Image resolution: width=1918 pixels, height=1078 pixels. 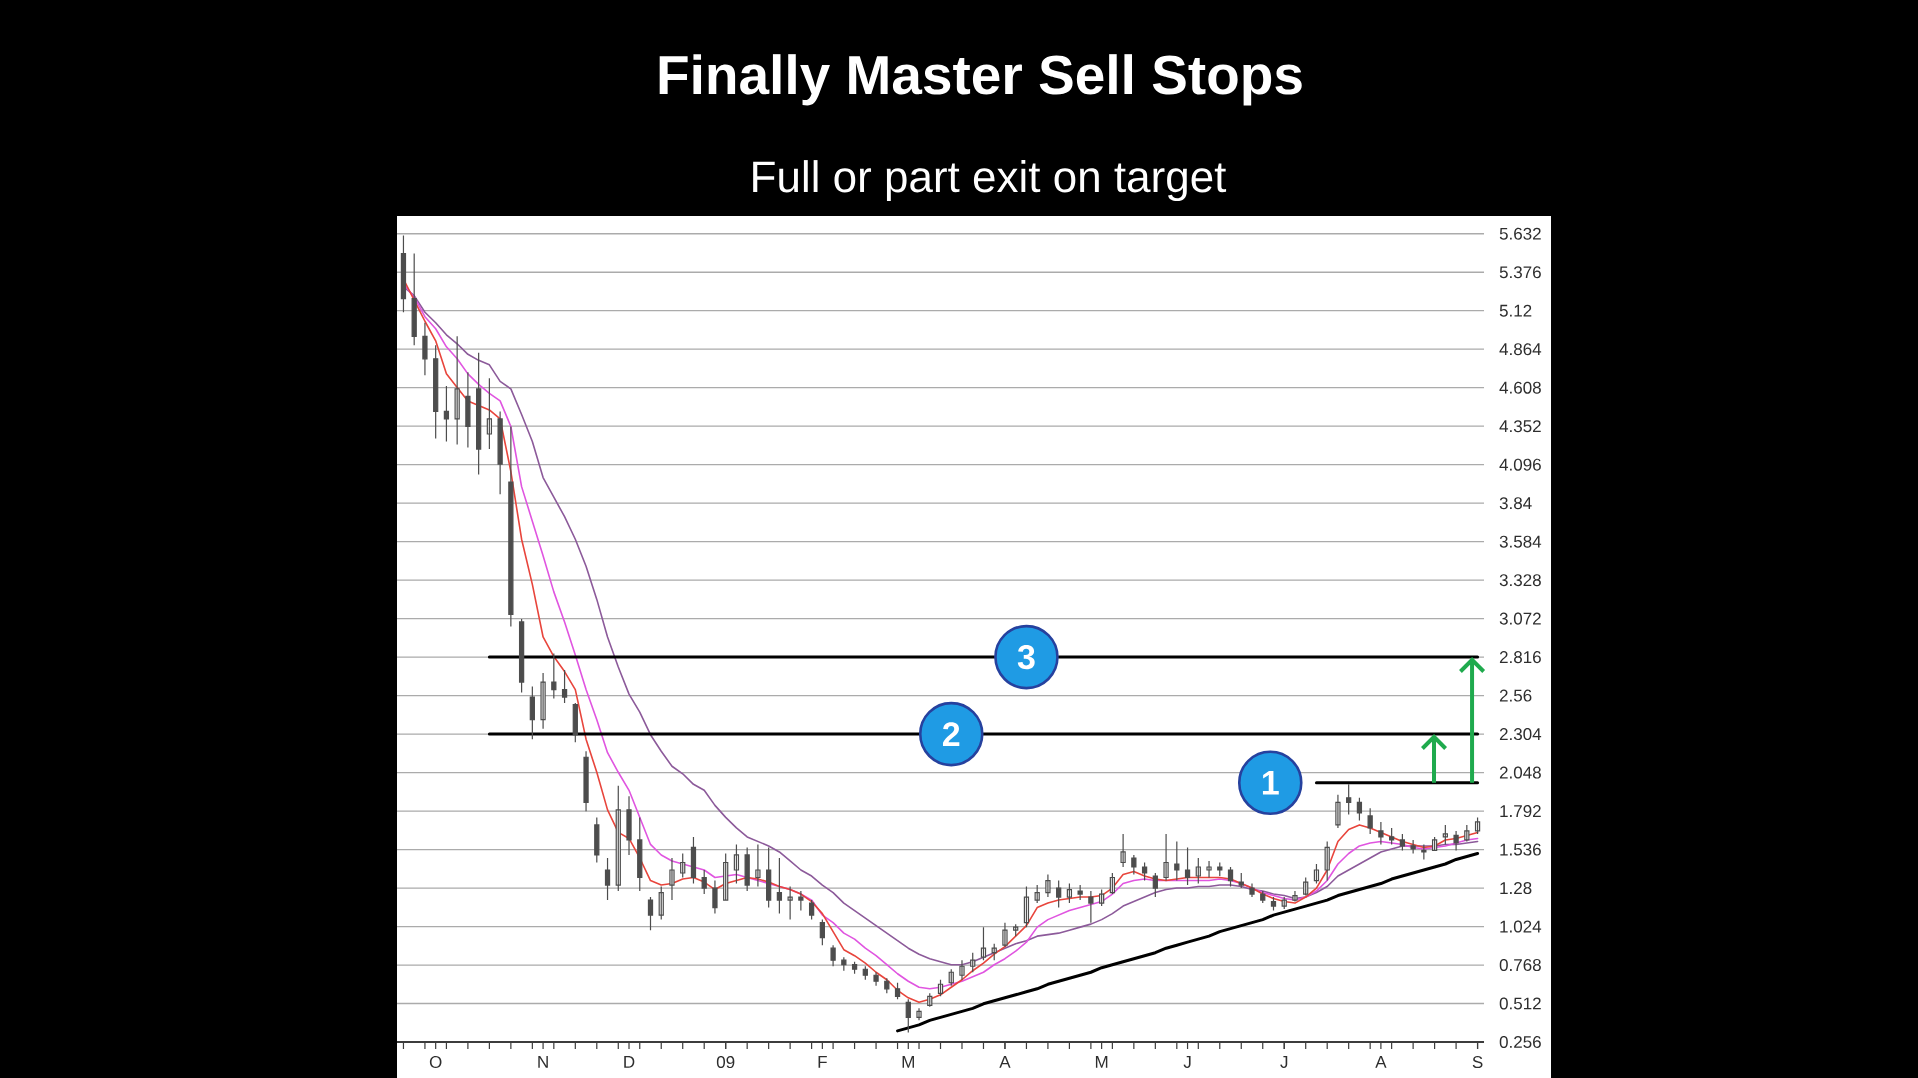 I want to click on x-tick-label: D, so click(x=629, y=1062).